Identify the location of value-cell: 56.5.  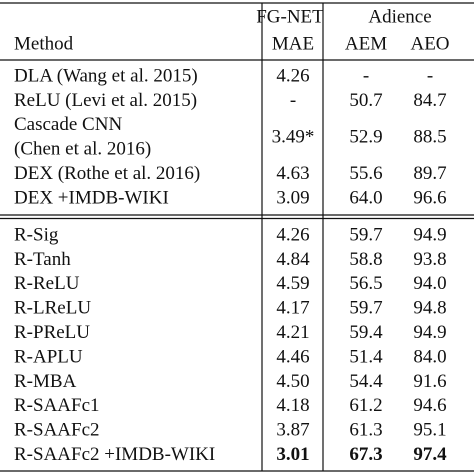
(365, 283).